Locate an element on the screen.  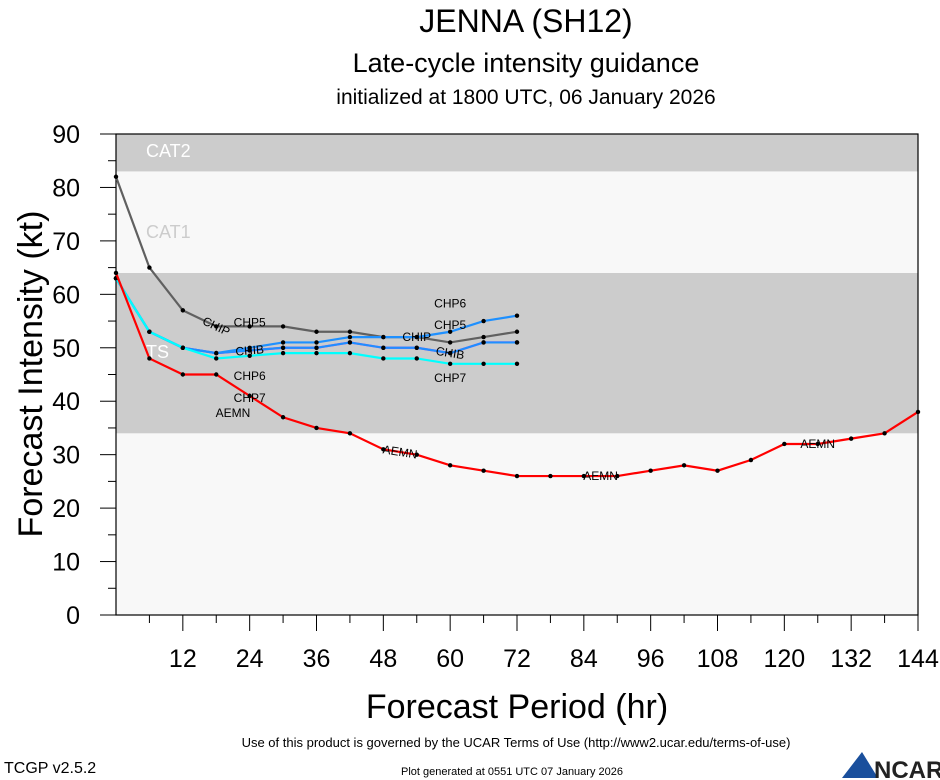
chart-title: JENNA (SH12) is located at coordinates (525, 21).